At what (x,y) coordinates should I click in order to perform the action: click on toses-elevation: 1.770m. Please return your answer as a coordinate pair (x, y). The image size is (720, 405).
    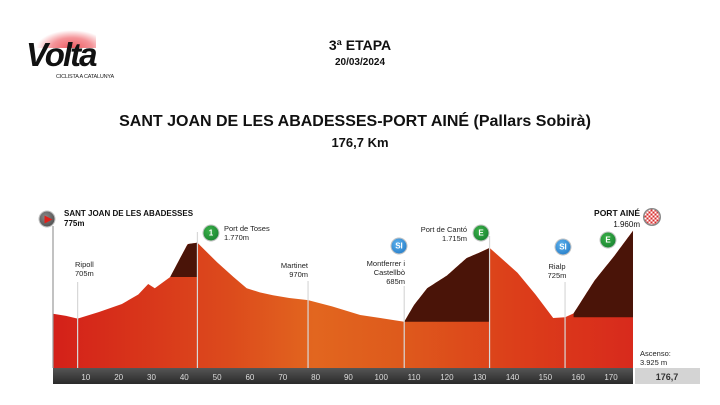
    Looking at the image, I should click on (237, 237).